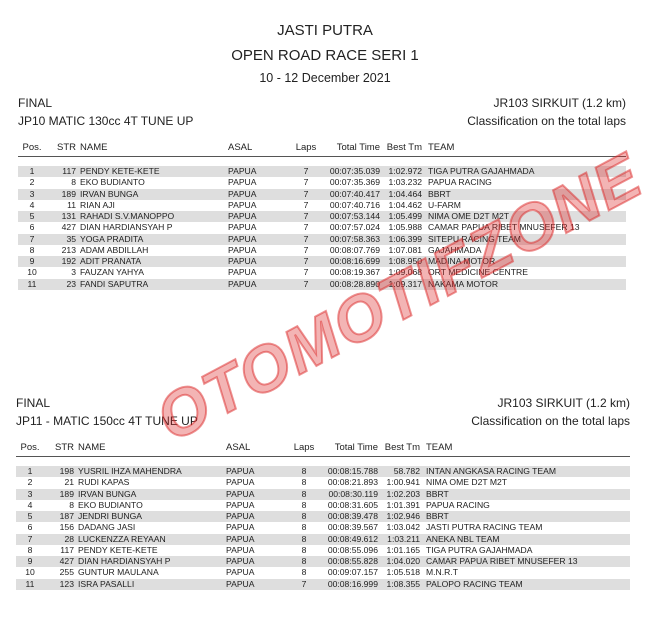  I want to click on cell-time: 00:08:55.828, so click(352, 561).